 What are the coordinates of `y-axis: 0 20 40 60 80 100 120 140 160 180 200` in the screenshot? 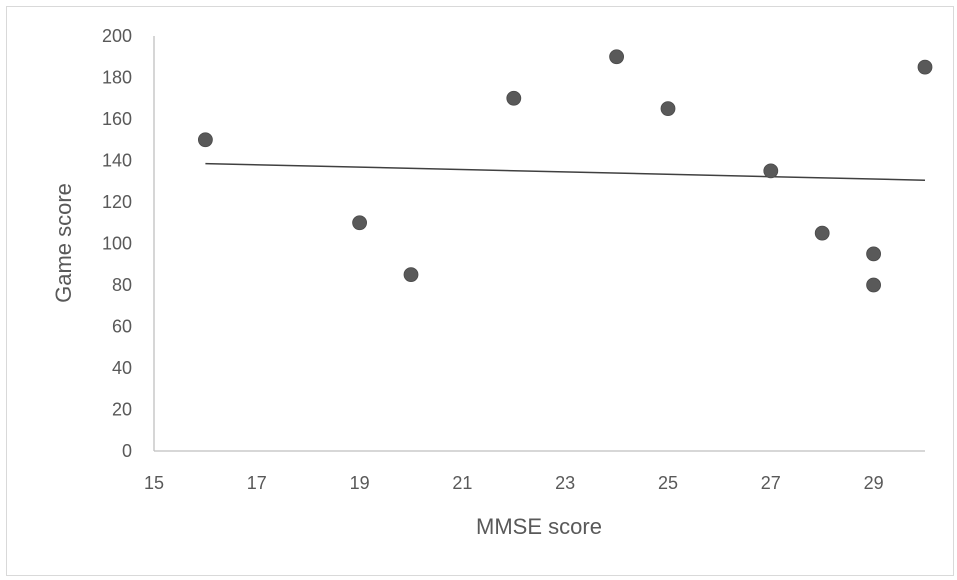 It's located at (128, 243).